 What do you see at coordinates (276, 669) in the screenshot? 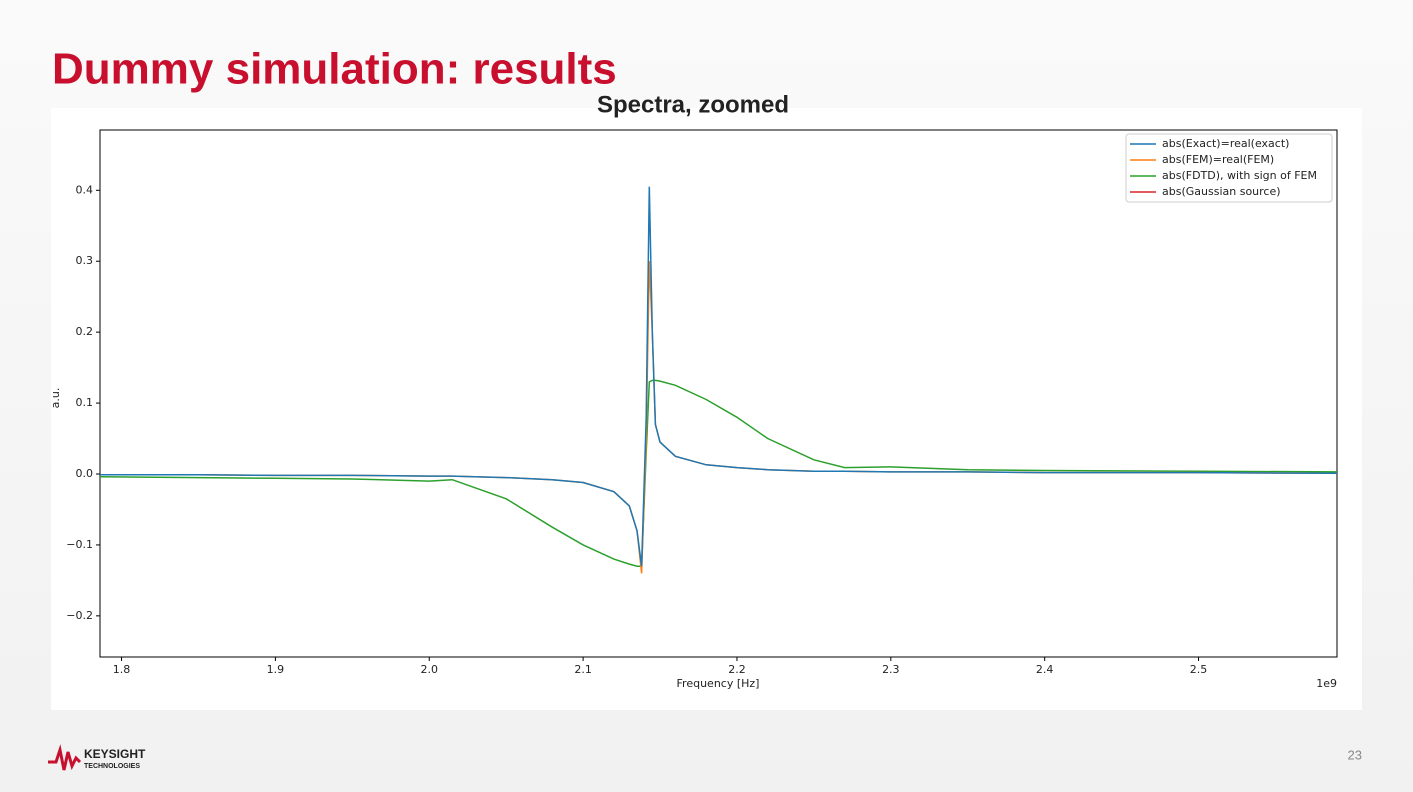
I see `x-tick-label: 1.9` at bounding box center [276, 669].